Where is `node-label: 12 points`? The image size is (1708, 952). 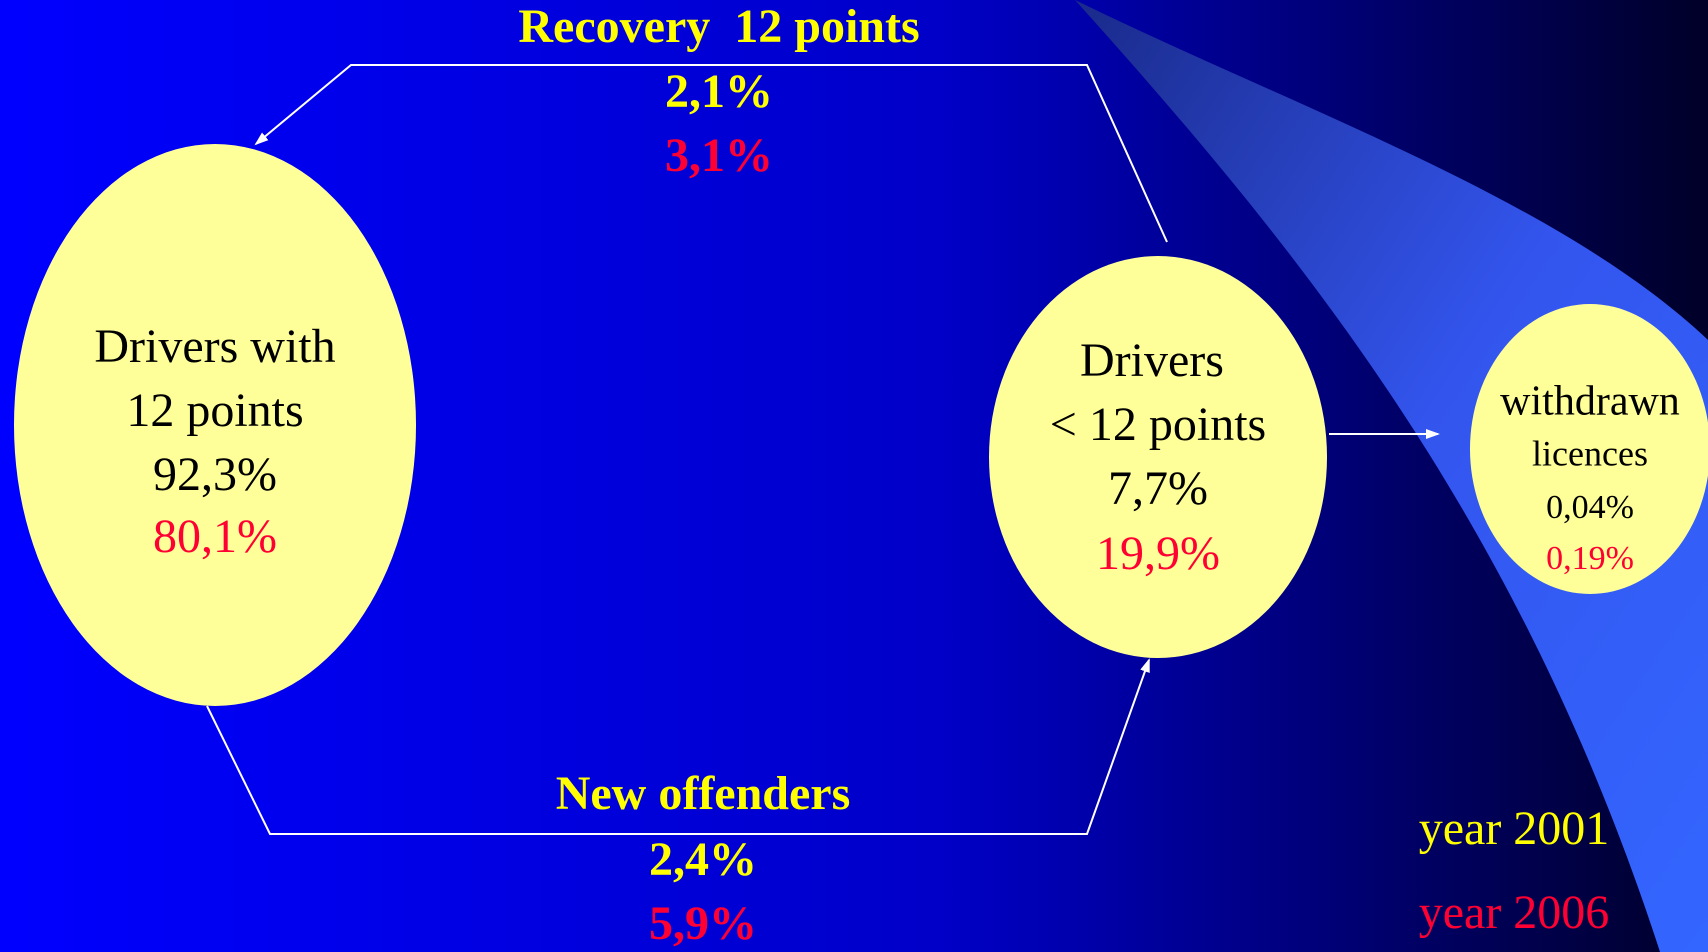 node-label: 12 points is located at coordinates (214, 410).